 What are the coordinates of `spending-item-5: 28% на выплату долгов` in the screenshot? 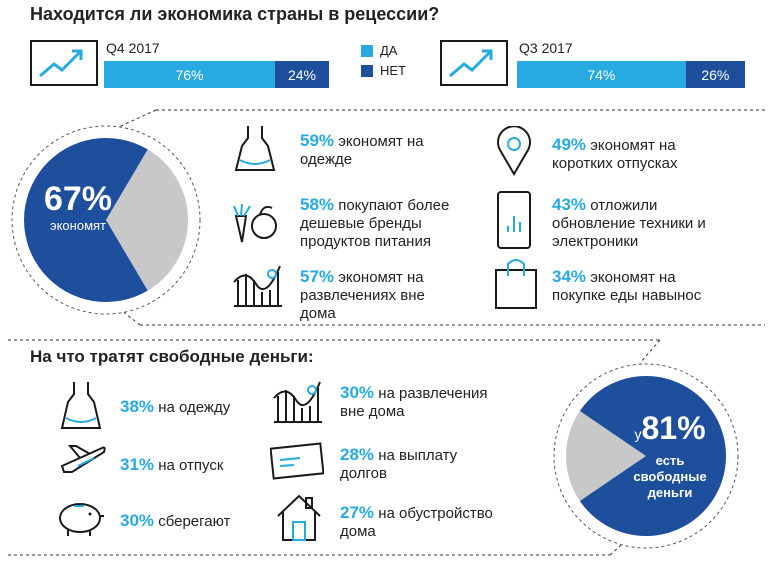 It's located at (398, 464).